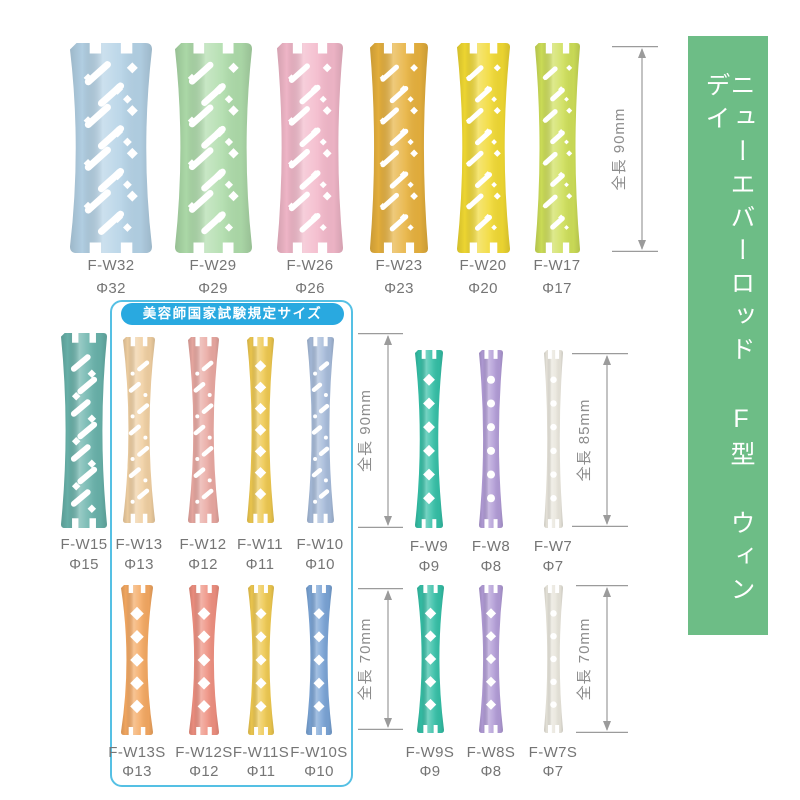  I want to click on rod-F-W32, so click(111, 150).